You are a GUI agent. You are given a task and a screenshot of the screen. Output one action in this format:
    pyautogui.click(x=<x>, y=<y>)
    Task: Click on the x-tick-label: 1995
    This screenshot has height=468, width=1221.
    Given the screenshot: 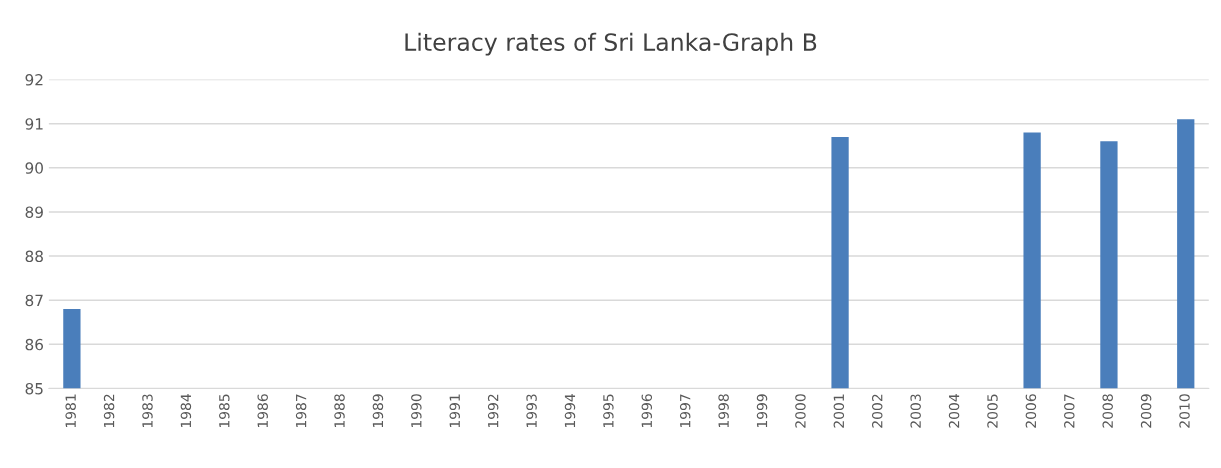 What is the action you would take?
    pyautogui.click(x=608, y=411)
    